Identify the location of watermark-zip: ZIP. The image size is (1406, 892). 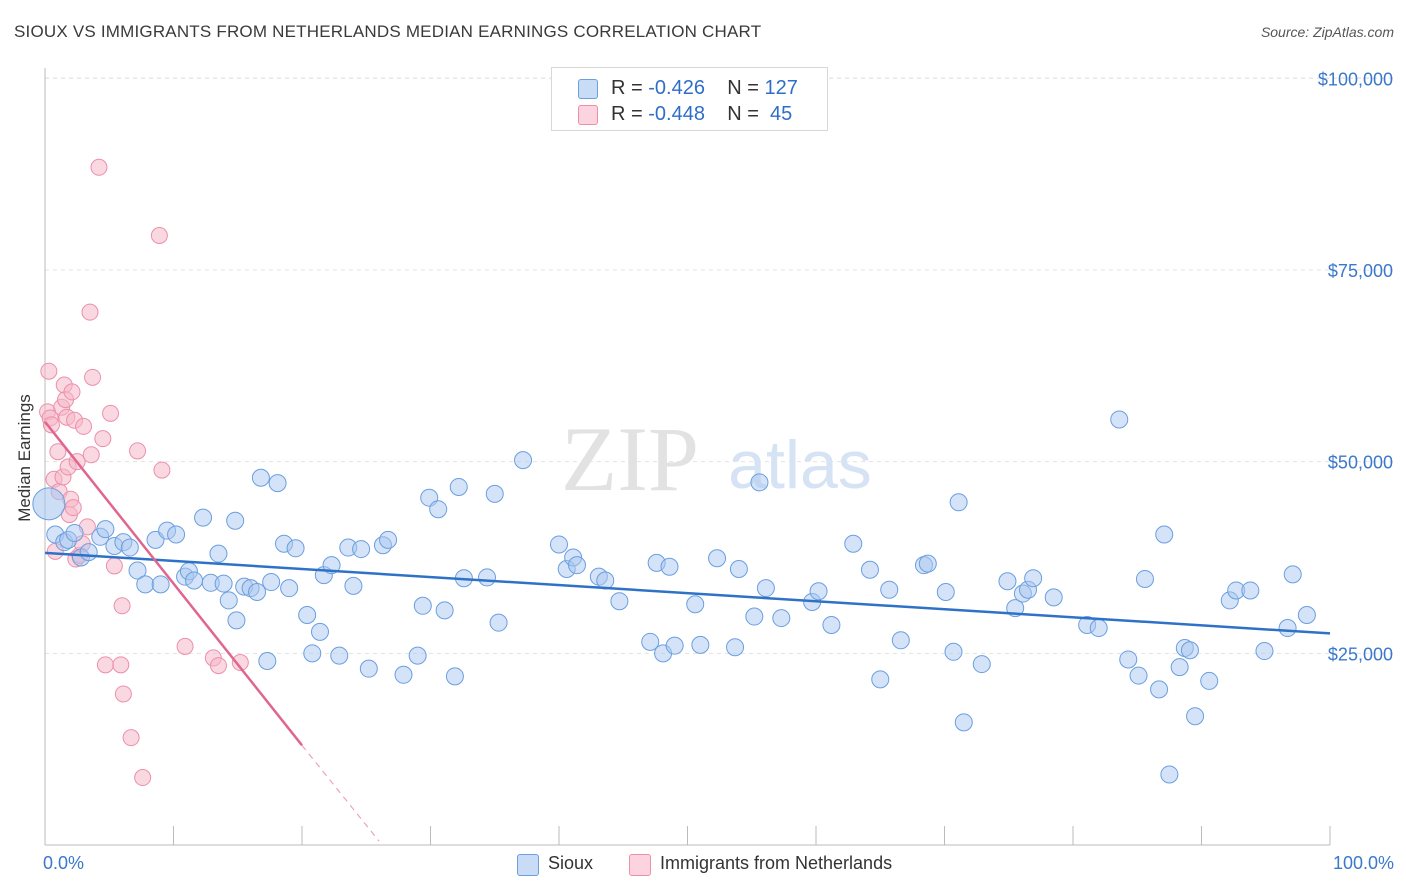
(630, 459).